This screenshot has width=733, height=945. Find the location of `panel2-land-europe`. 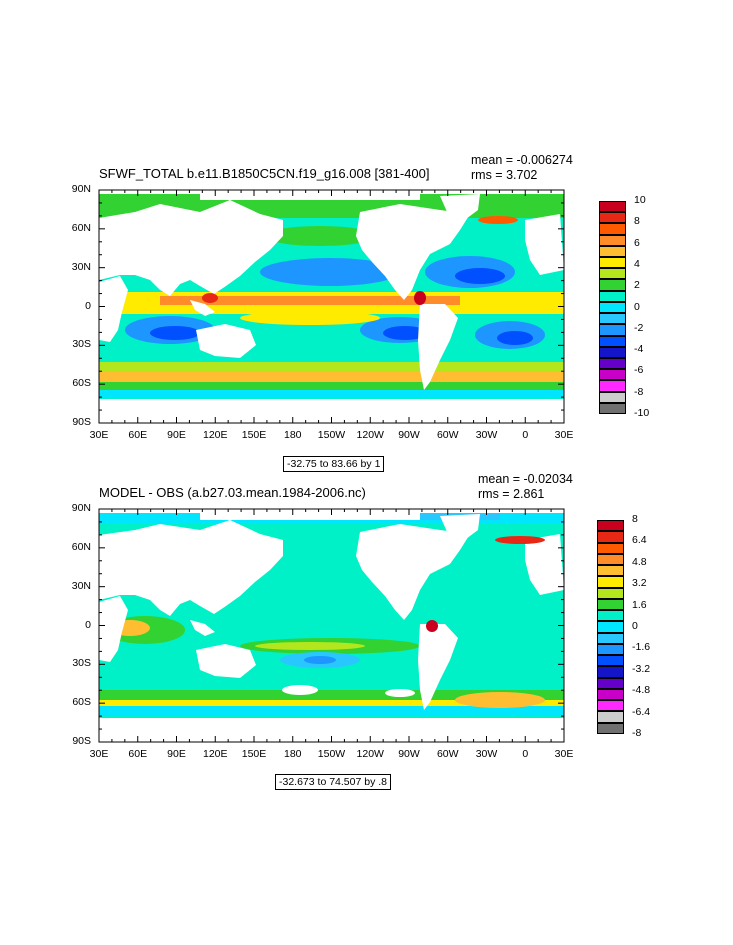

panel2-land-europe is located at coordinates (544, 564).